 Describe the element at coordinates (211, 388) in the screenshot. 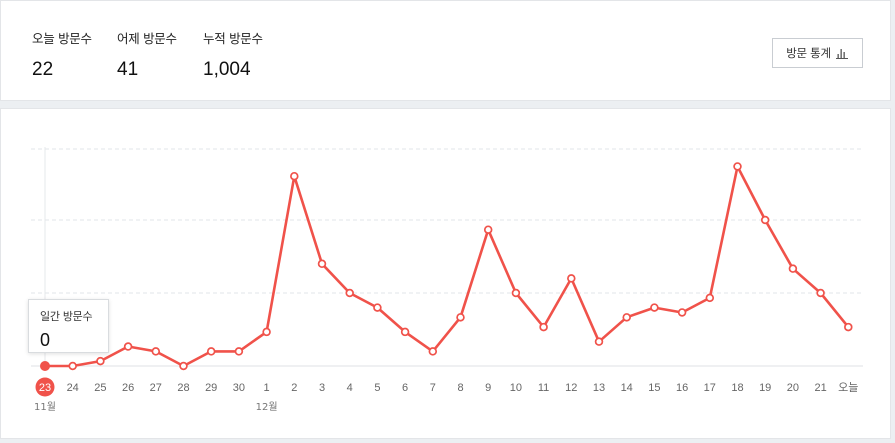

I see `x-tick-label: 29` at that location.